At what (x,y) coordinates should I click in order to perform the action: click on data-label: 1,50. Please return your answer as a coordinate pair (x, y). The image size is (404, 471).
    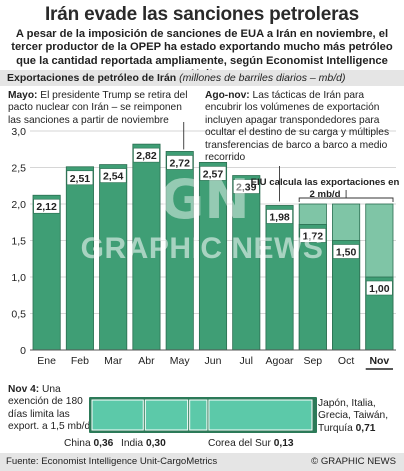
    Looking at the image, I should click on (346, 253).